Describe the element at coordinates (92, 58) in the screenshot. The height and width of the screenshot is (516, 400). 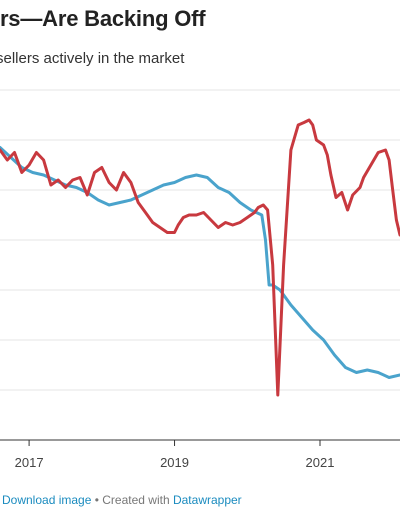
I see `chart-subtitle: sellers actively in the market` at that location.